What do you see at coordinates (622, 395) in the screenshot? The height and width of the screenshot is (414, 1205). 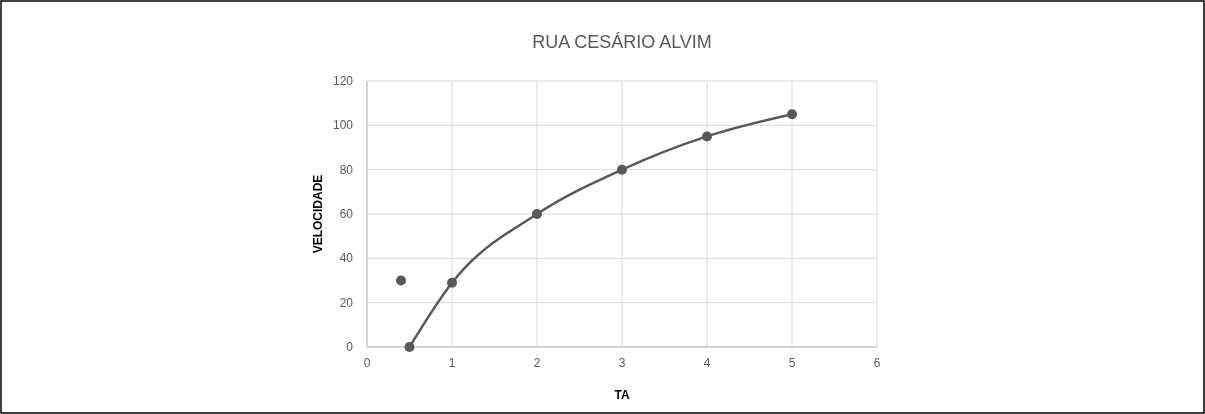 I see `x-axis-title: TA` at bounding box center [622, 395].